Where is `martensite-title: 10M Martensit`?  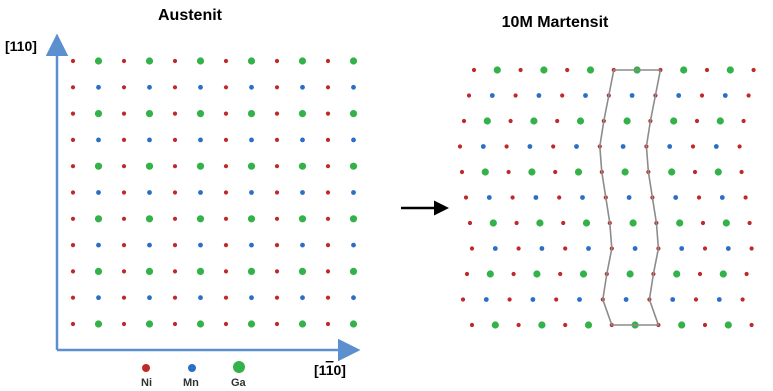 martensite-title: 10M Martensit is located at coordinates (555, 22).